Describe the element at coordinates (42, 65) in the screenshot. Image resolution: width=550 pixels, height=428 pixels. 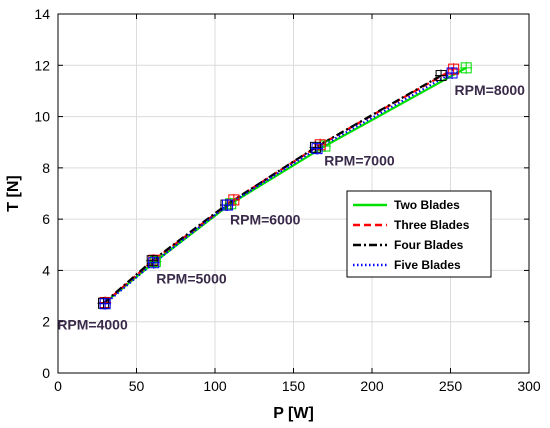
I see `y-tick-label: 12` at that location.